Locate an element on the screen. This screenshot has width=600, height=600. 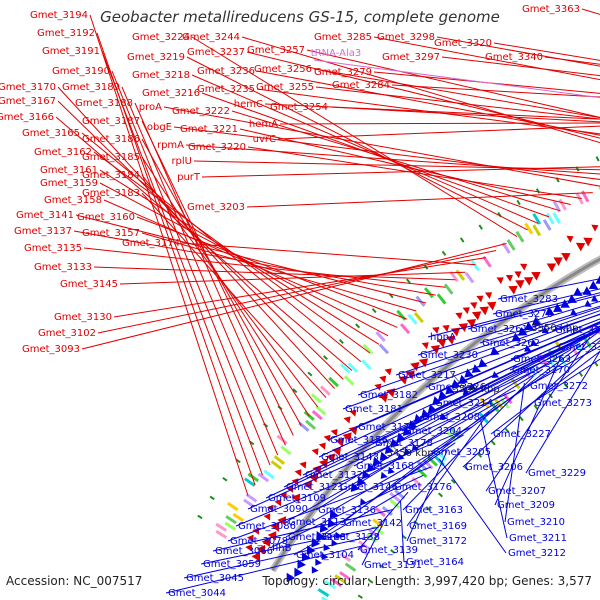
gene-label: Gmet_3146 is located at coordinates (369, 487).